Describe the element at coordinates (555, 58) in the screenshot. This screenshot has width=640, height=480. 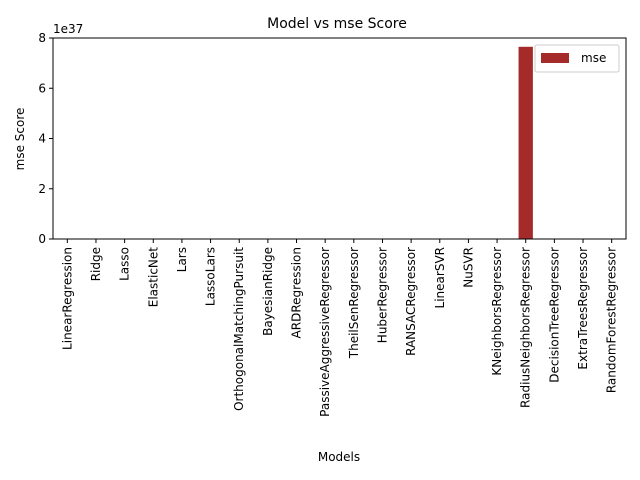
I see `legend-swatch` at that location.